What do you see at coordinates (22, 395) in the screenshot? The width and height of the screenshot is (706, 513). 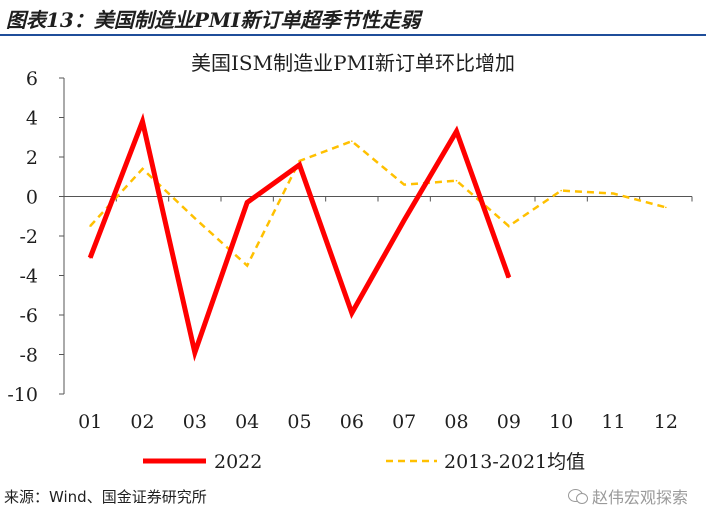 I see `y-tick-label: -10` at bounding box center [22, 395].